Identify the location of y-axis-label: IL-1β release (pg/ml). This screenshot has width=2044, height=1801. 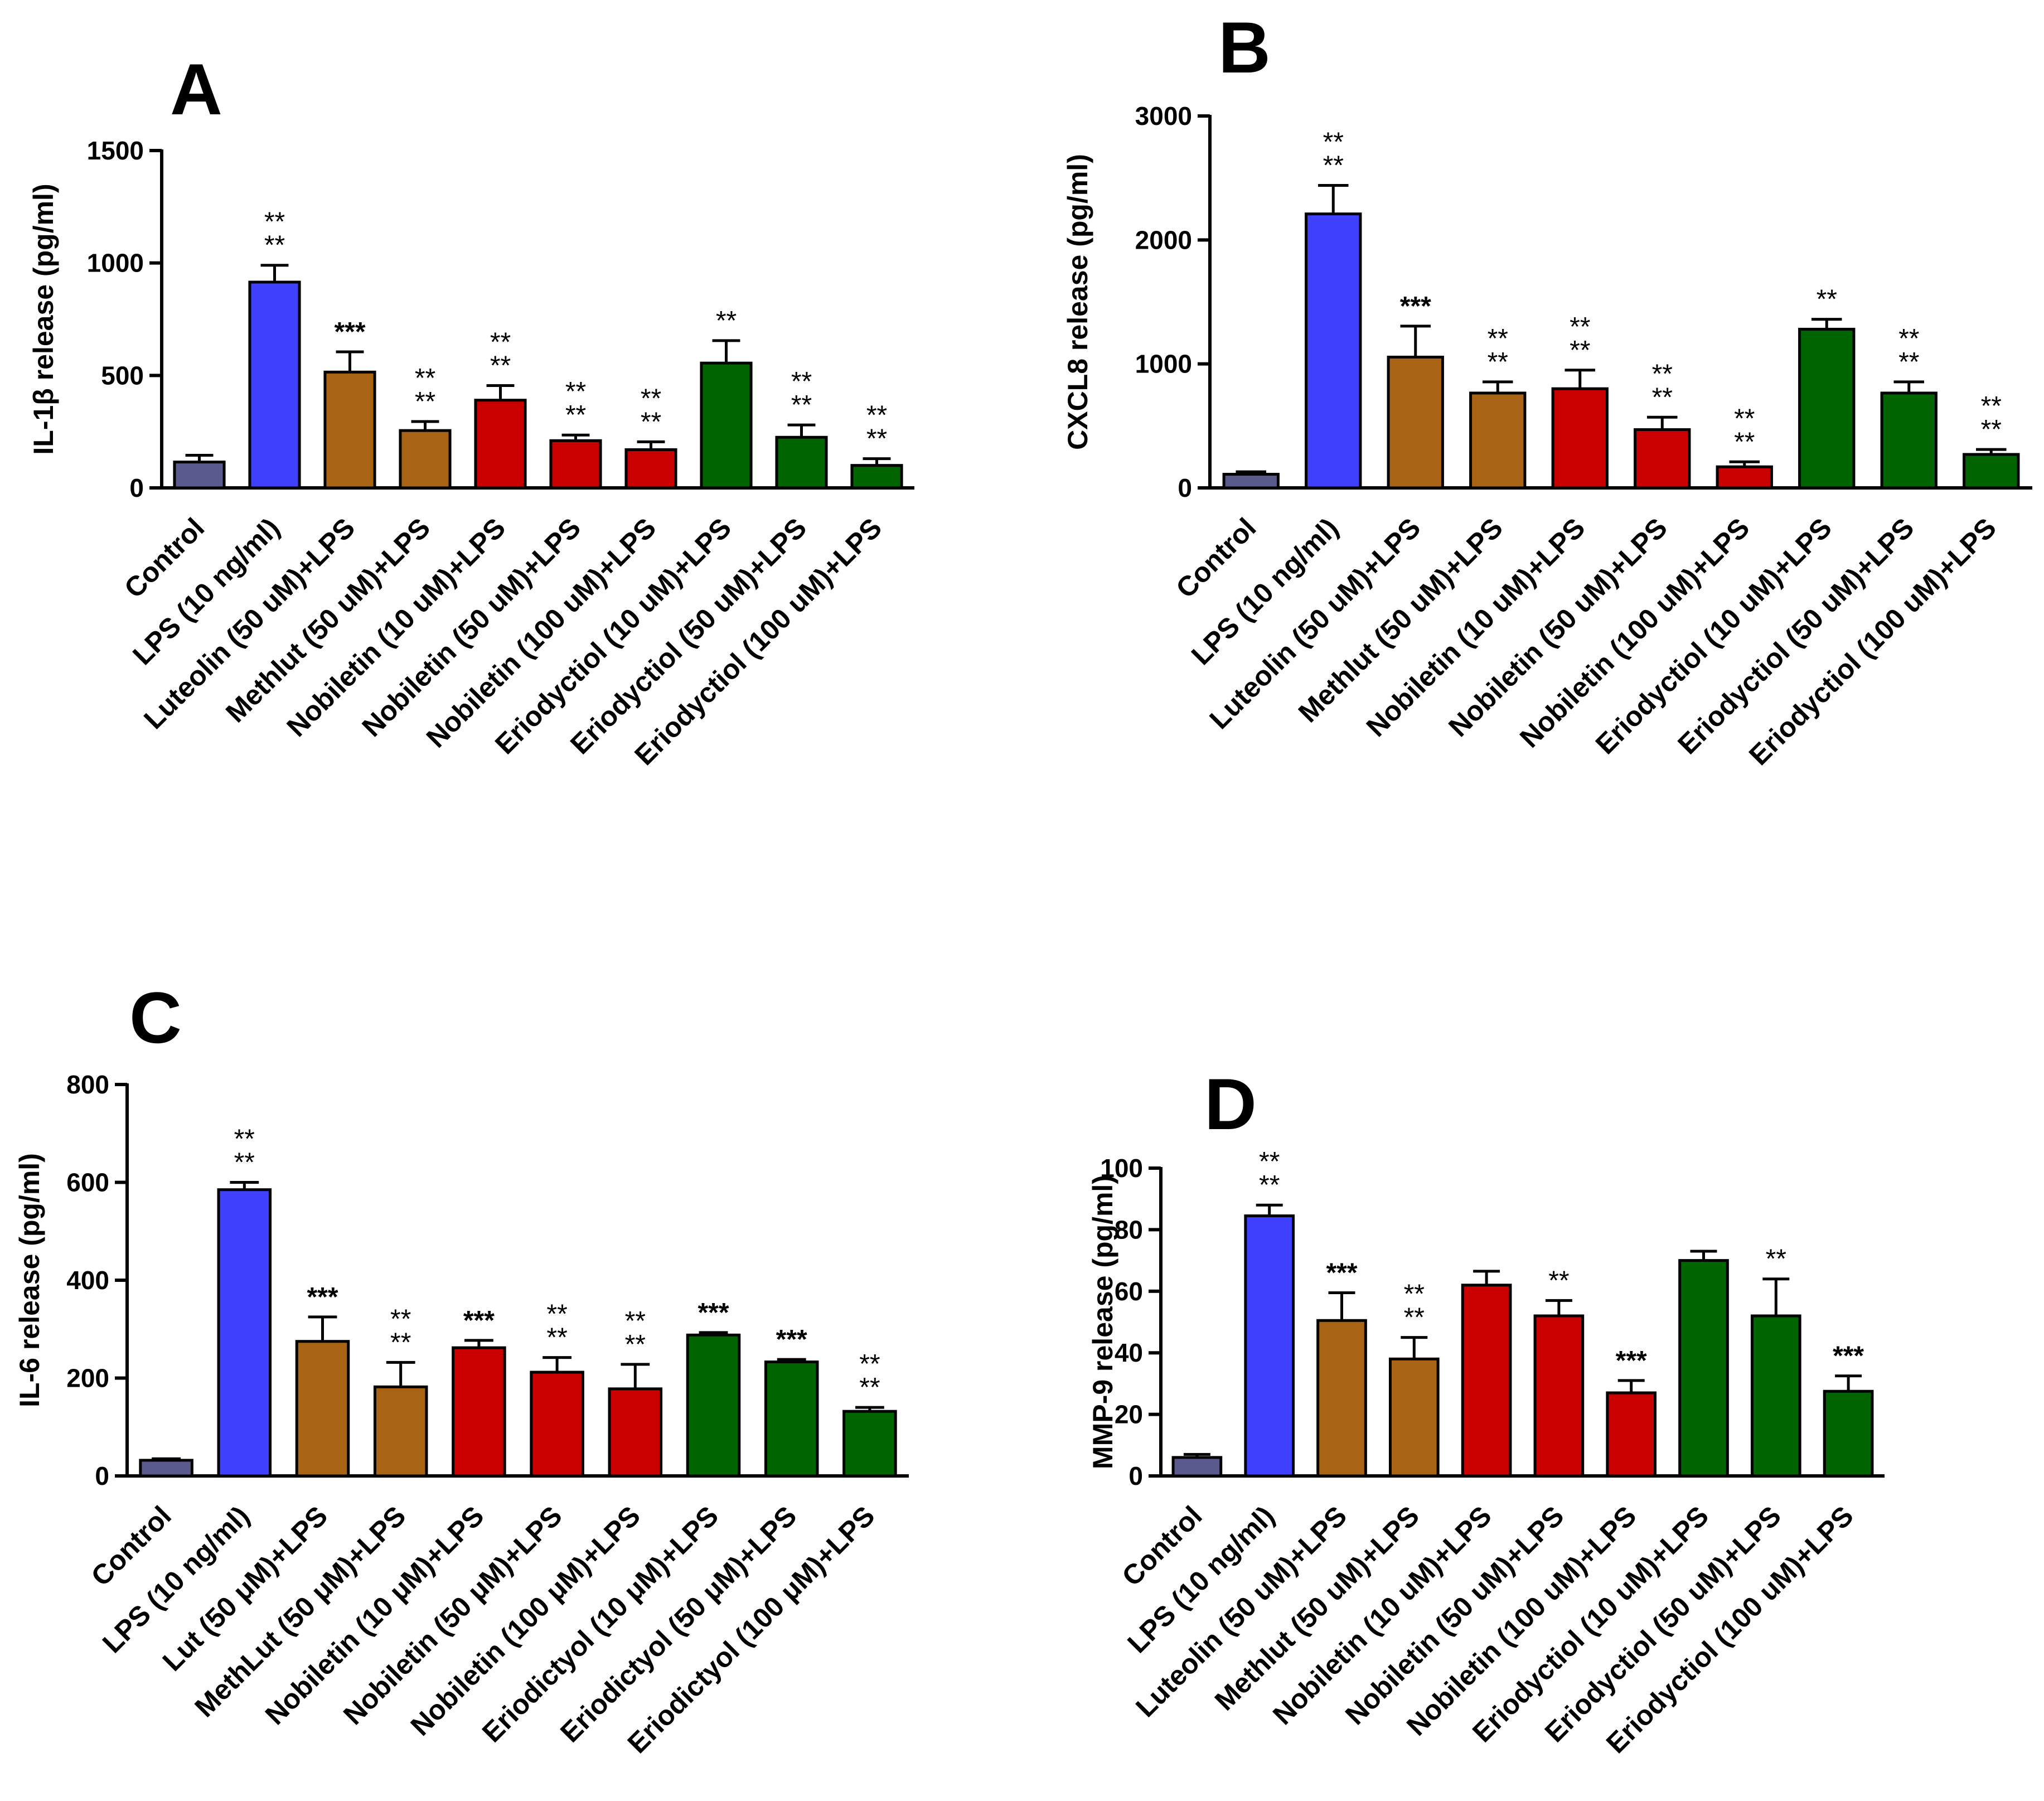
(44, 318).